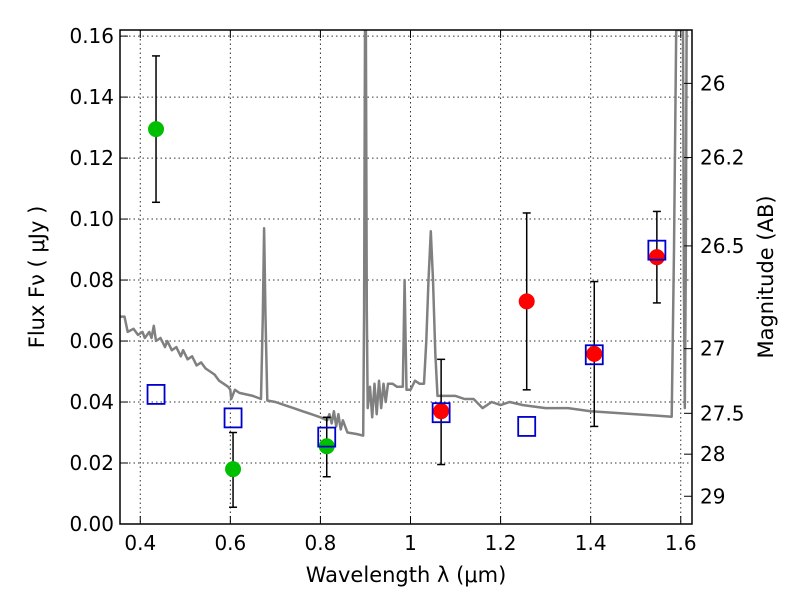 The height and width of the screenshot is (600, 800). What do you see at coordinates (406, 575) in the screenshot?
I see `x-axis-label: Wavelength λ (μm)` at bounding box center [406, 575].